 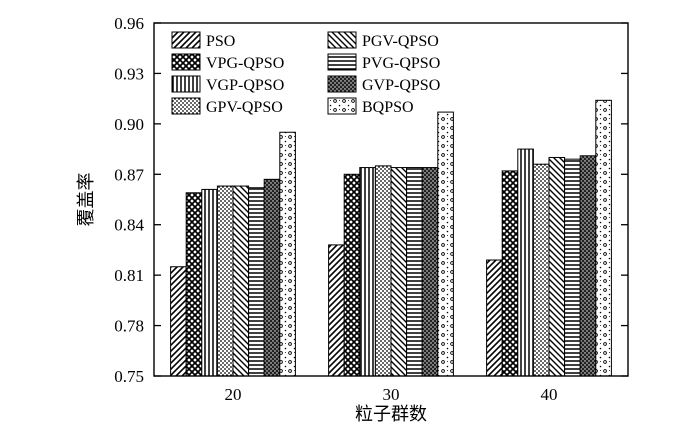 I want to click on legend-label-pgv-qpso: PGV-QPSO, so click(x=400, y=41).